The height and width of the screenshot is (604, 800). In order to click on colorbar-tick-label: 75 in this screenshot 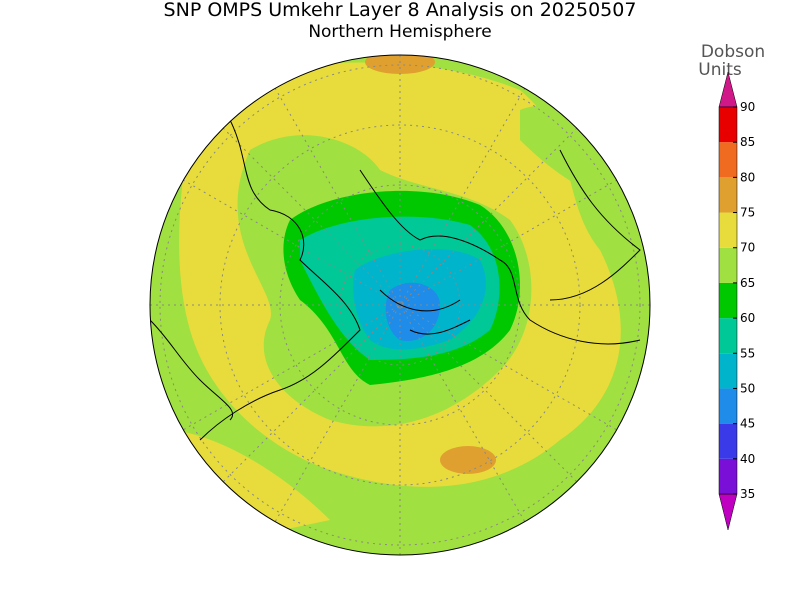, I will do `click(747, 213)`.